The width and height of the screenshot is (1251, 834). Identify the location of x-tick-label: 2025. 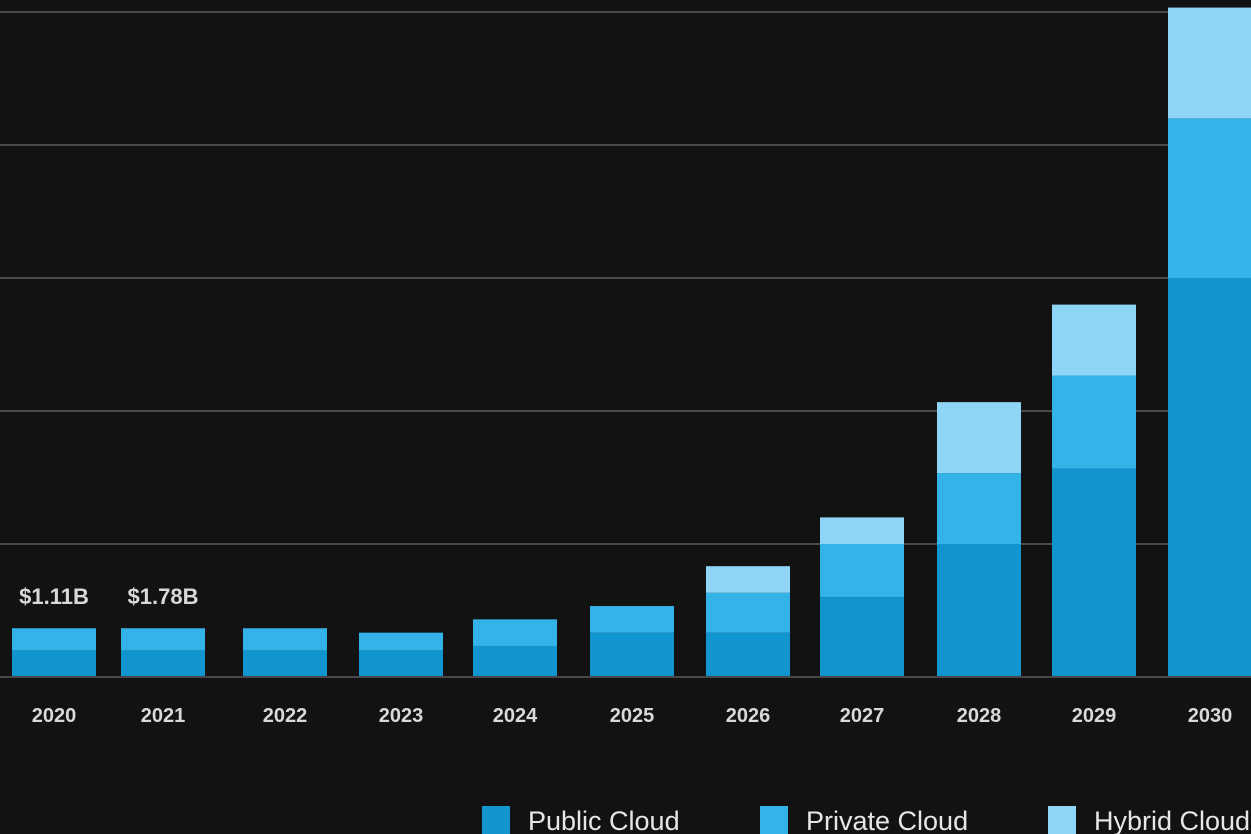
(632, 716).